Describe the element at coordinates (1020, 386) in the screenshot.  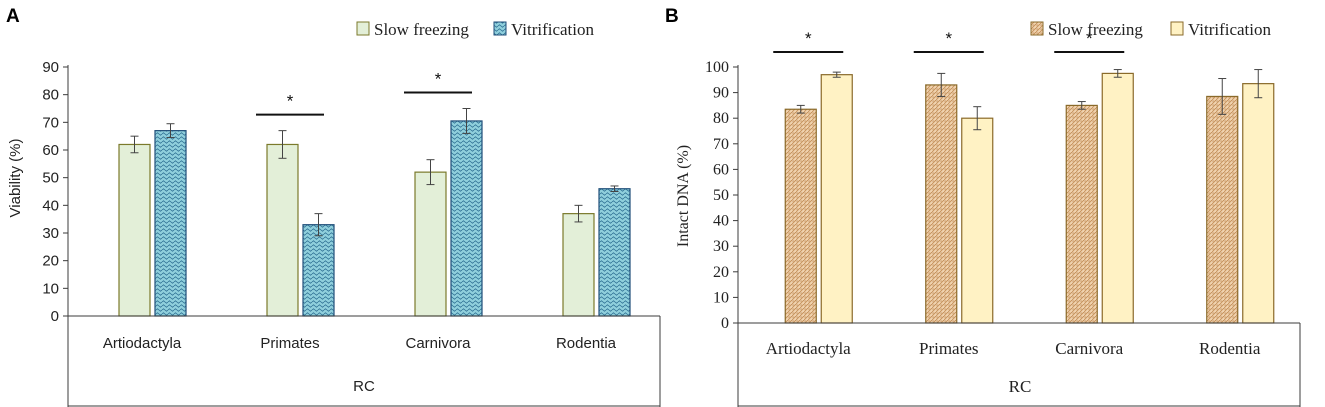
I see `panel-b-x-group-label: RC` at that location.